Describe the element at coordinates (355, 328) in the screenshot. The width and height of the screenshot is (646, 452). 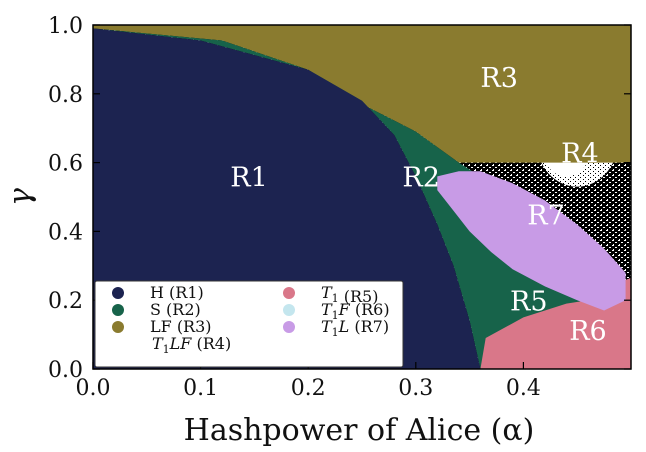
I see `legend-entry-r7: T1L (R7)` at that location.